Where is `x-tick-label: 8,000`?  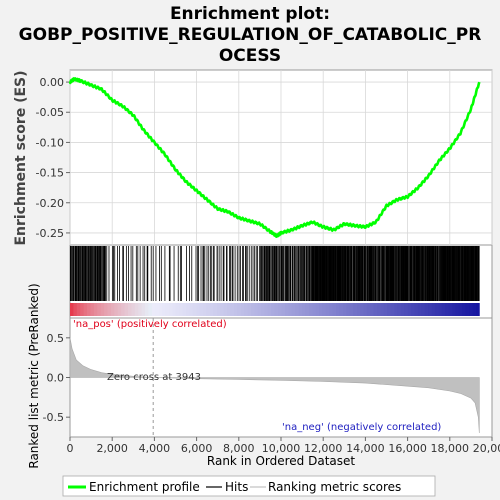 x-tick-label: 8,000 is located at coordinates (239, 448).